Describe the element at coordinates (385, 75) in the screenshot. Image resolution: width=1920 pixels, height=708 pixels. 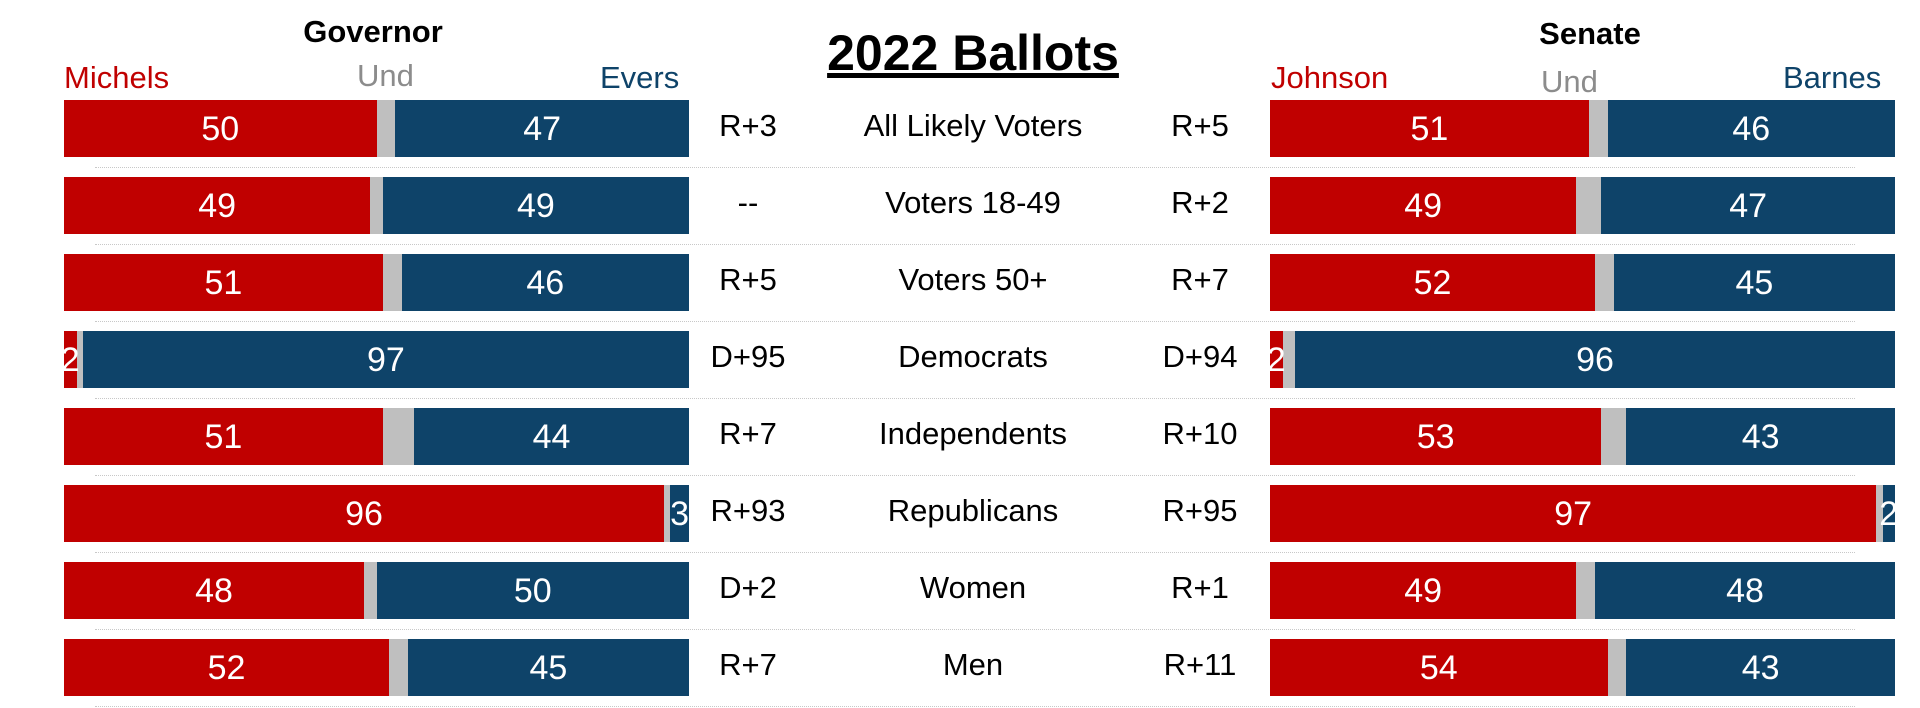
I see `governor-und-name: Und` at that location.